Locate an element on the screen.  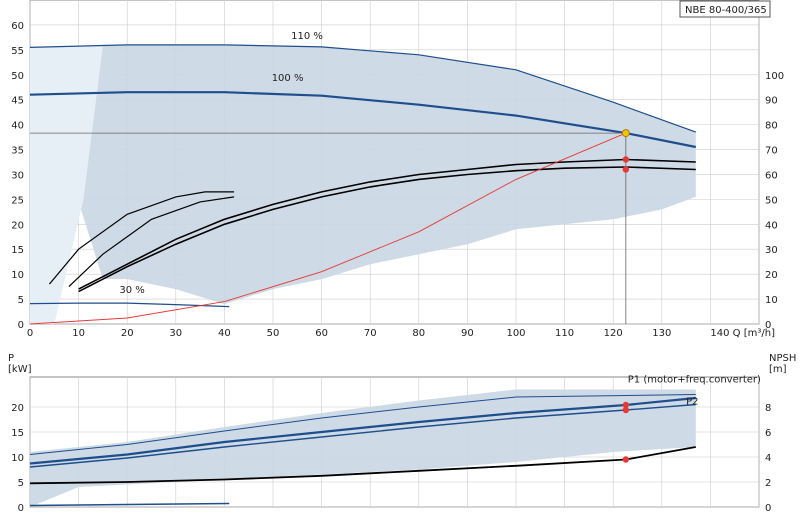
tick-label-right: 10 is located at coordinates (771, 300).